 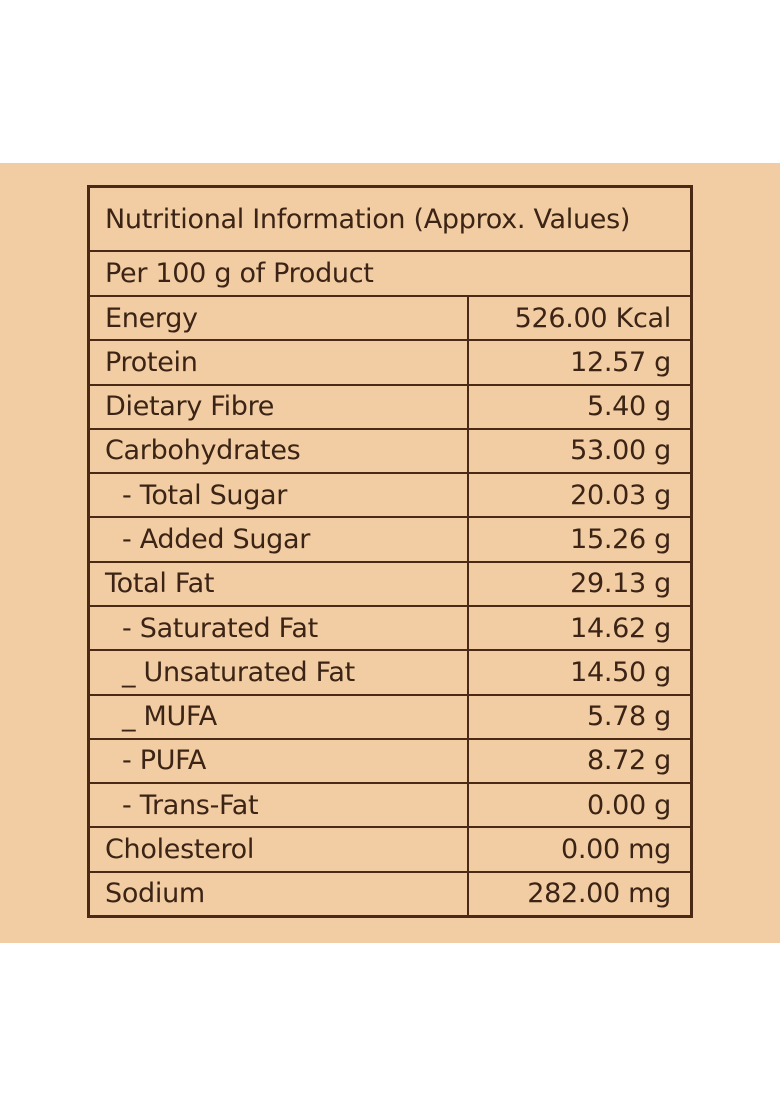 I want to click on table-row: Dietary Fibre 5.40 g, so click(x=390, y=405).